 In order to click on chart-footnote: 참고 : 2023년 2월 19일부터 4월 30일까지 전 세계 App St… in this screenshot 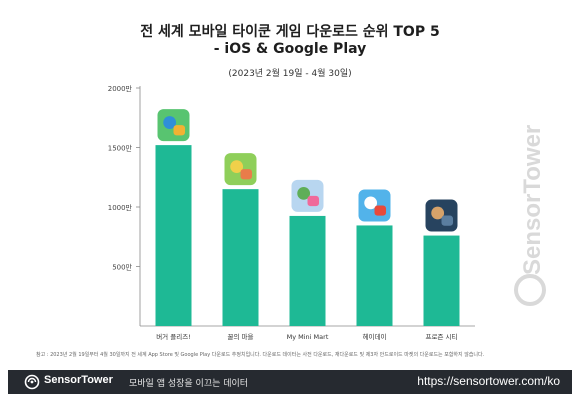, I will do `click(260, 355)`.